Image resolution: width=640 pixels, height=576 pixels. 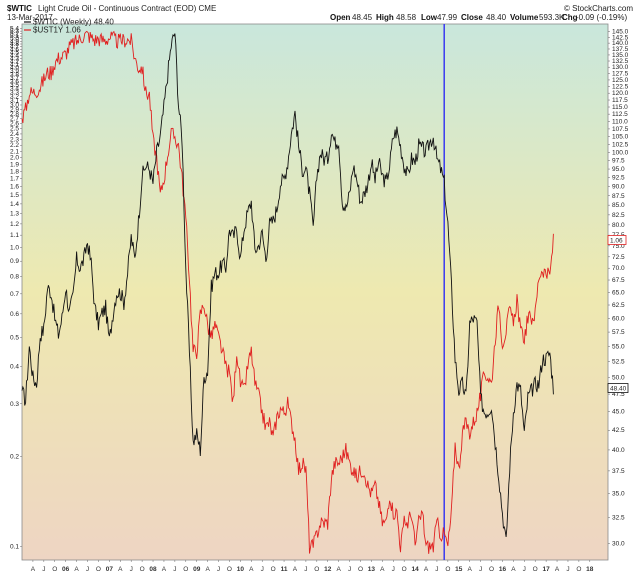 What do you see at coordinates (618, 377) in the screenshot?
I see `right-tick-label: 50.0` at bounding box center [618, 377].